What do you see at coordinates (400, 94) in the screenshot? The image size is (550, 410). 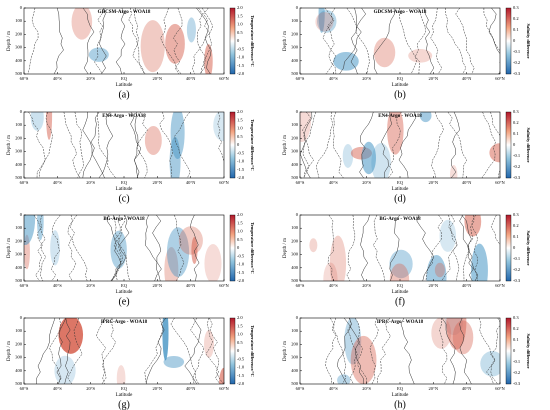 I see `panel-label: (b)` at bounding box center [400, 94].